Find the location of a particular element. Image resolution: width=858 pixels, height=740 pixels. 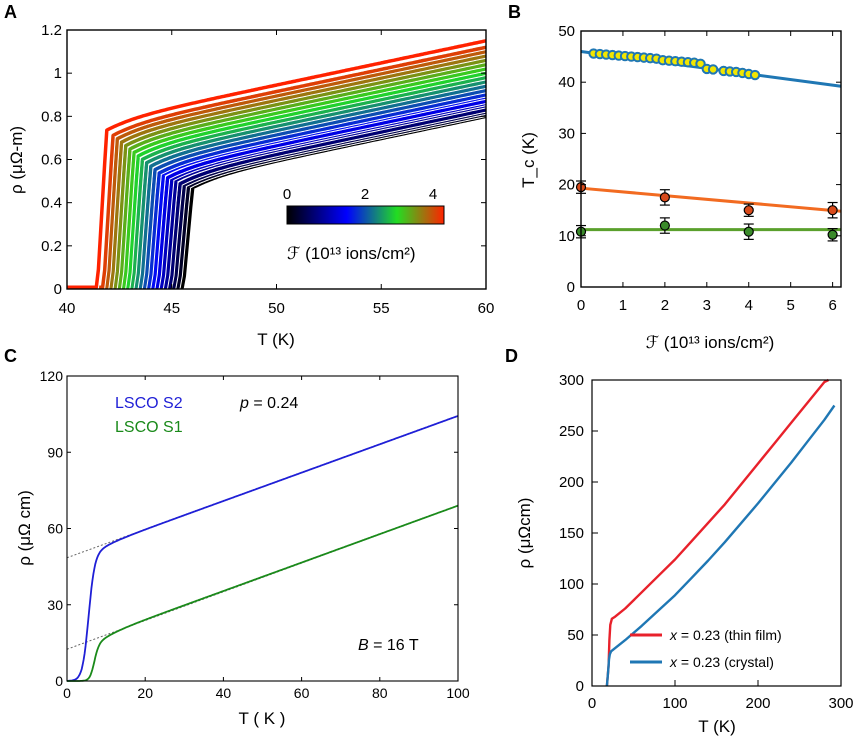

panel-b-xlabel: ℱ (10¹³ ions/cm²) is located at coordinates (710, 342).